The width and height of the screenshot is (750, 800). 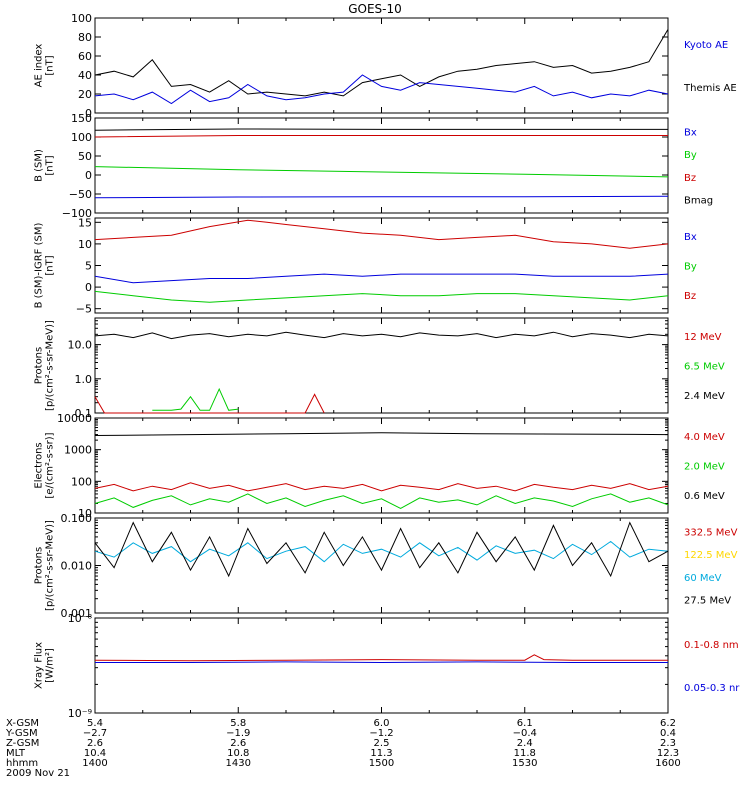 What do you see at coordinates (81, 118) in the screenshot?
I see `y-tick-label: 150` at bounding box center [81, 118].